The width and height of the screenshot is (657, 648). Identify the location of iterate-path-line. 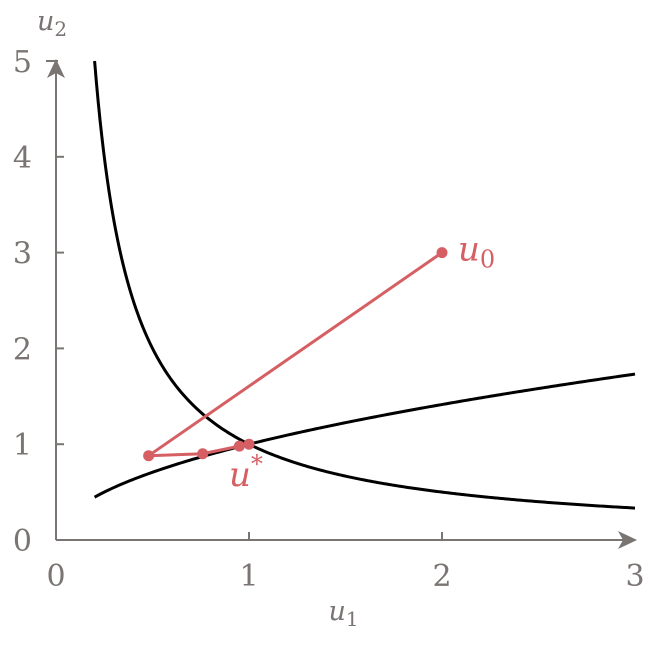
(295, 354).